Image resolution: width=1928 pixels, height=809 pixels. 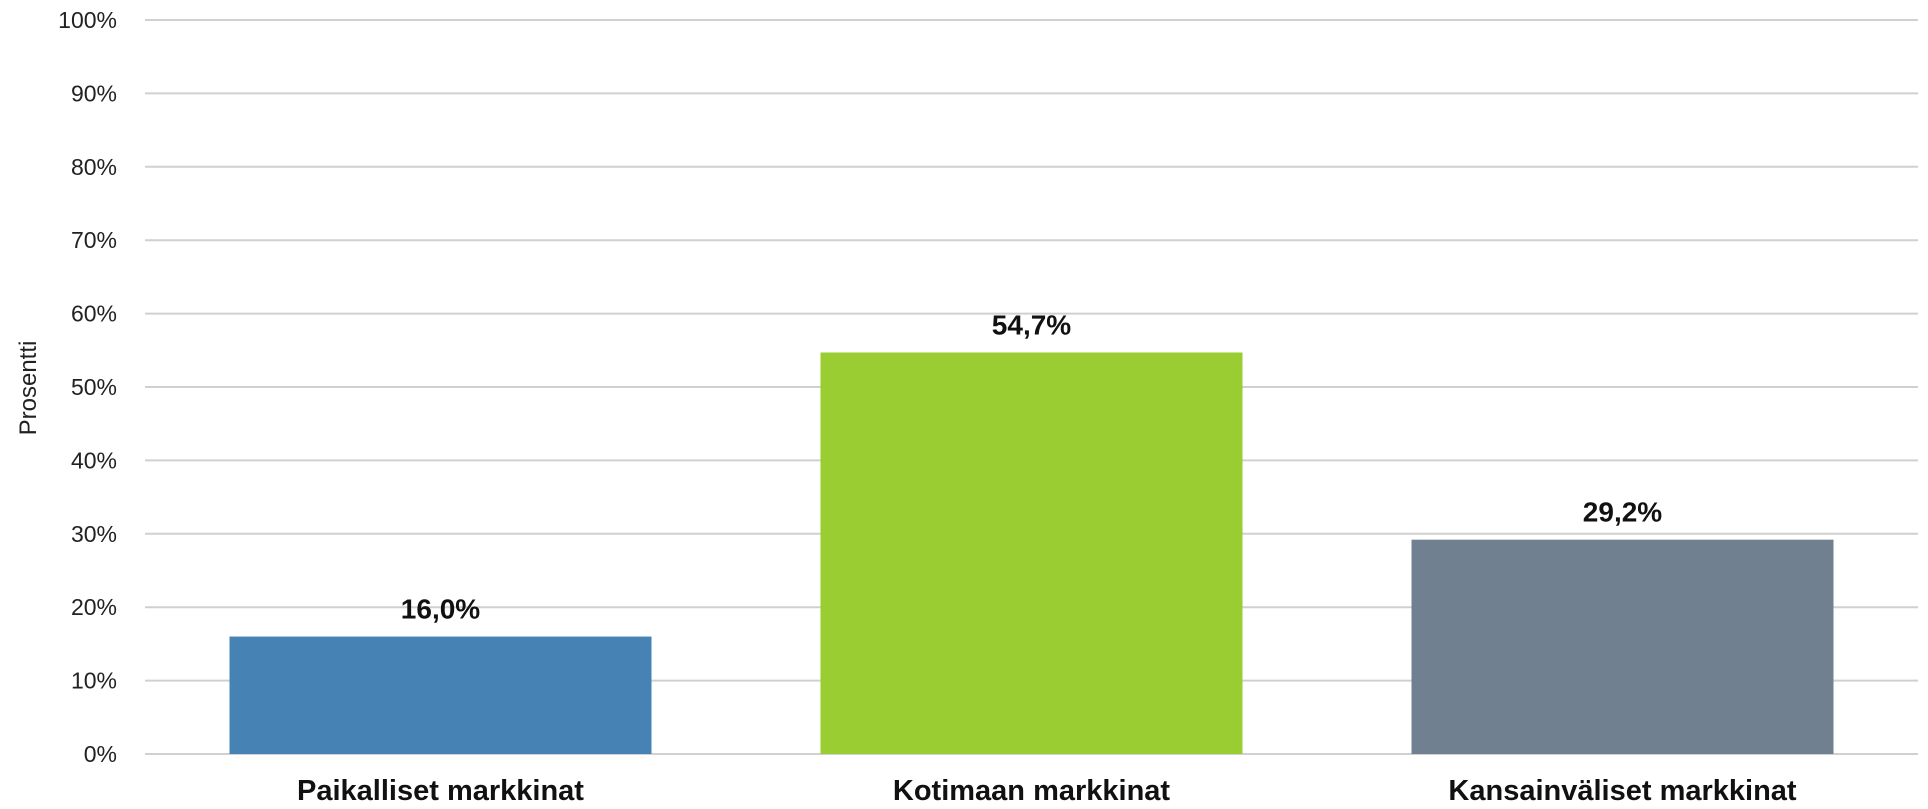 I want to click on x-category-label: Kansainväliset markkinat, so click(x=1622, y=791).